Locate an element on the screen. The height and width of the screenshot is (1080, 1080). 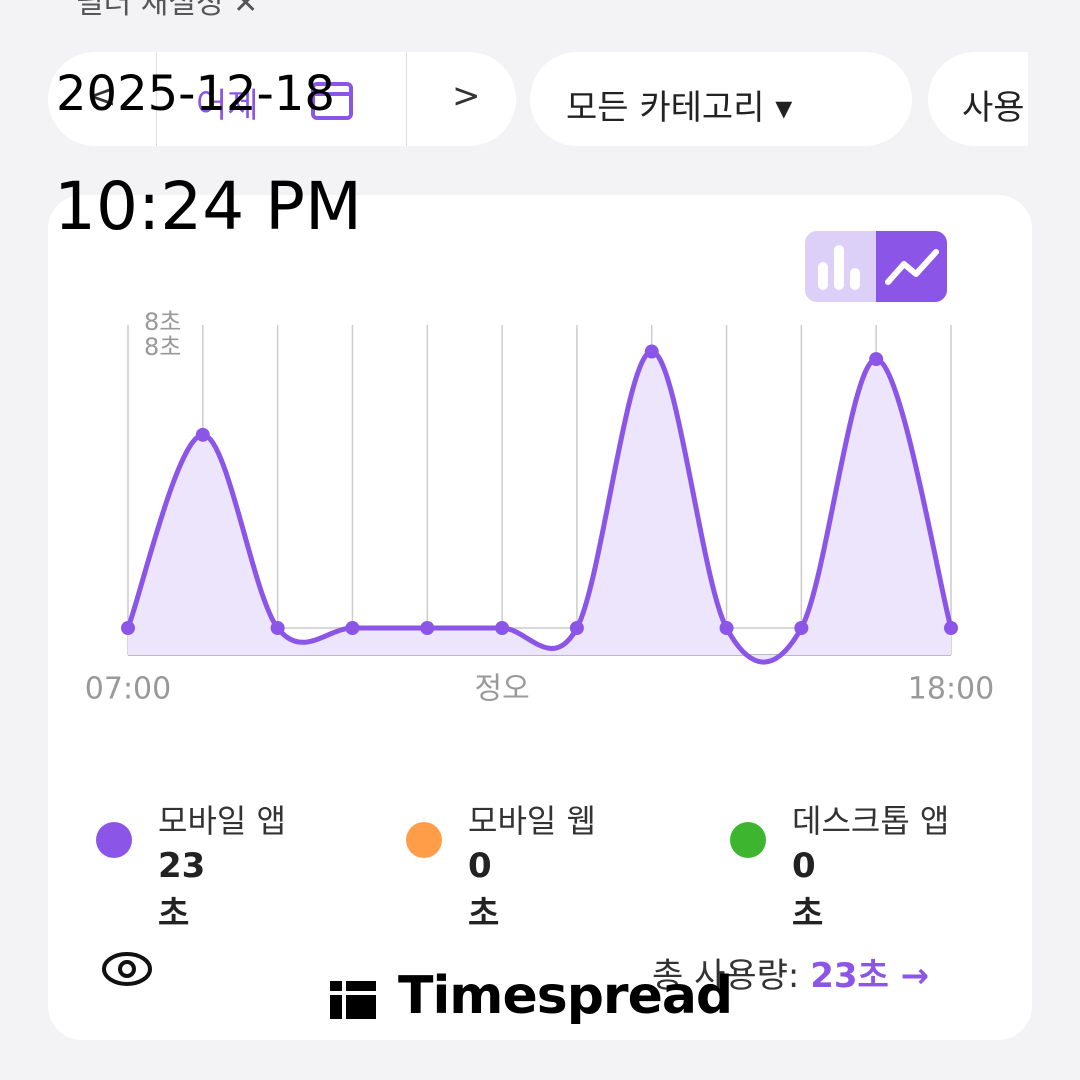
date-label: 어제 is located at coordinates (227, 106).